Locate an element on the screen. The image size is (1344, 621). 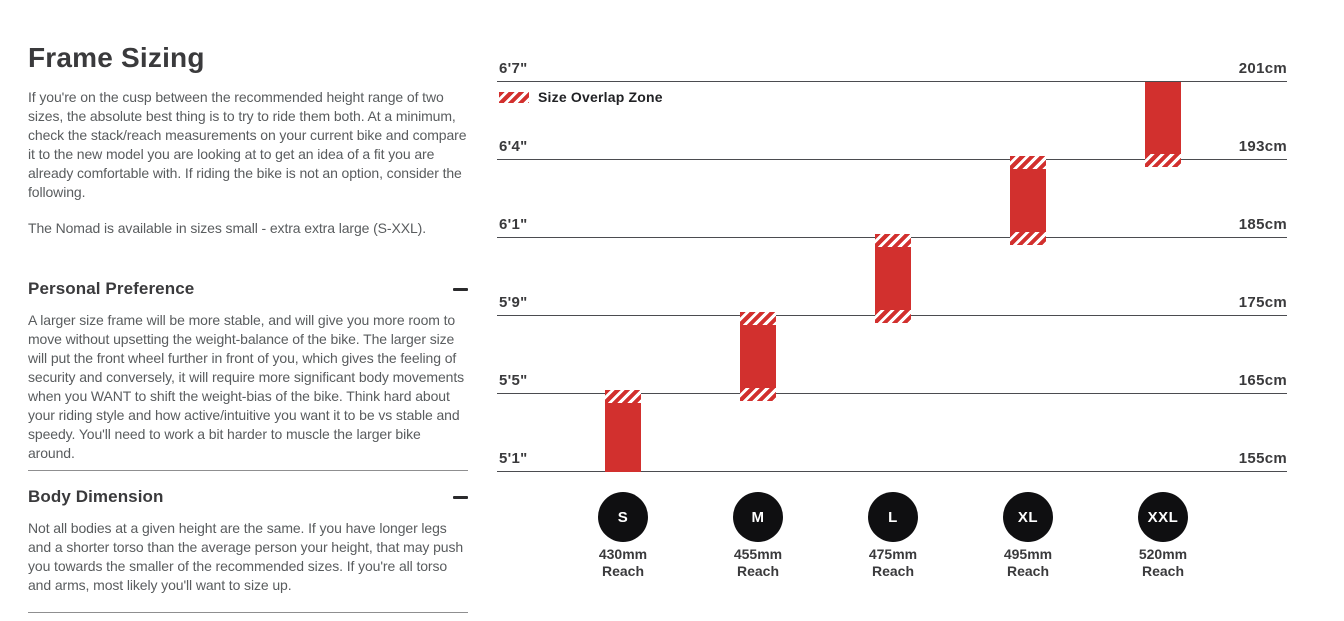
size-bar-l is located at coordinates (893, 278).